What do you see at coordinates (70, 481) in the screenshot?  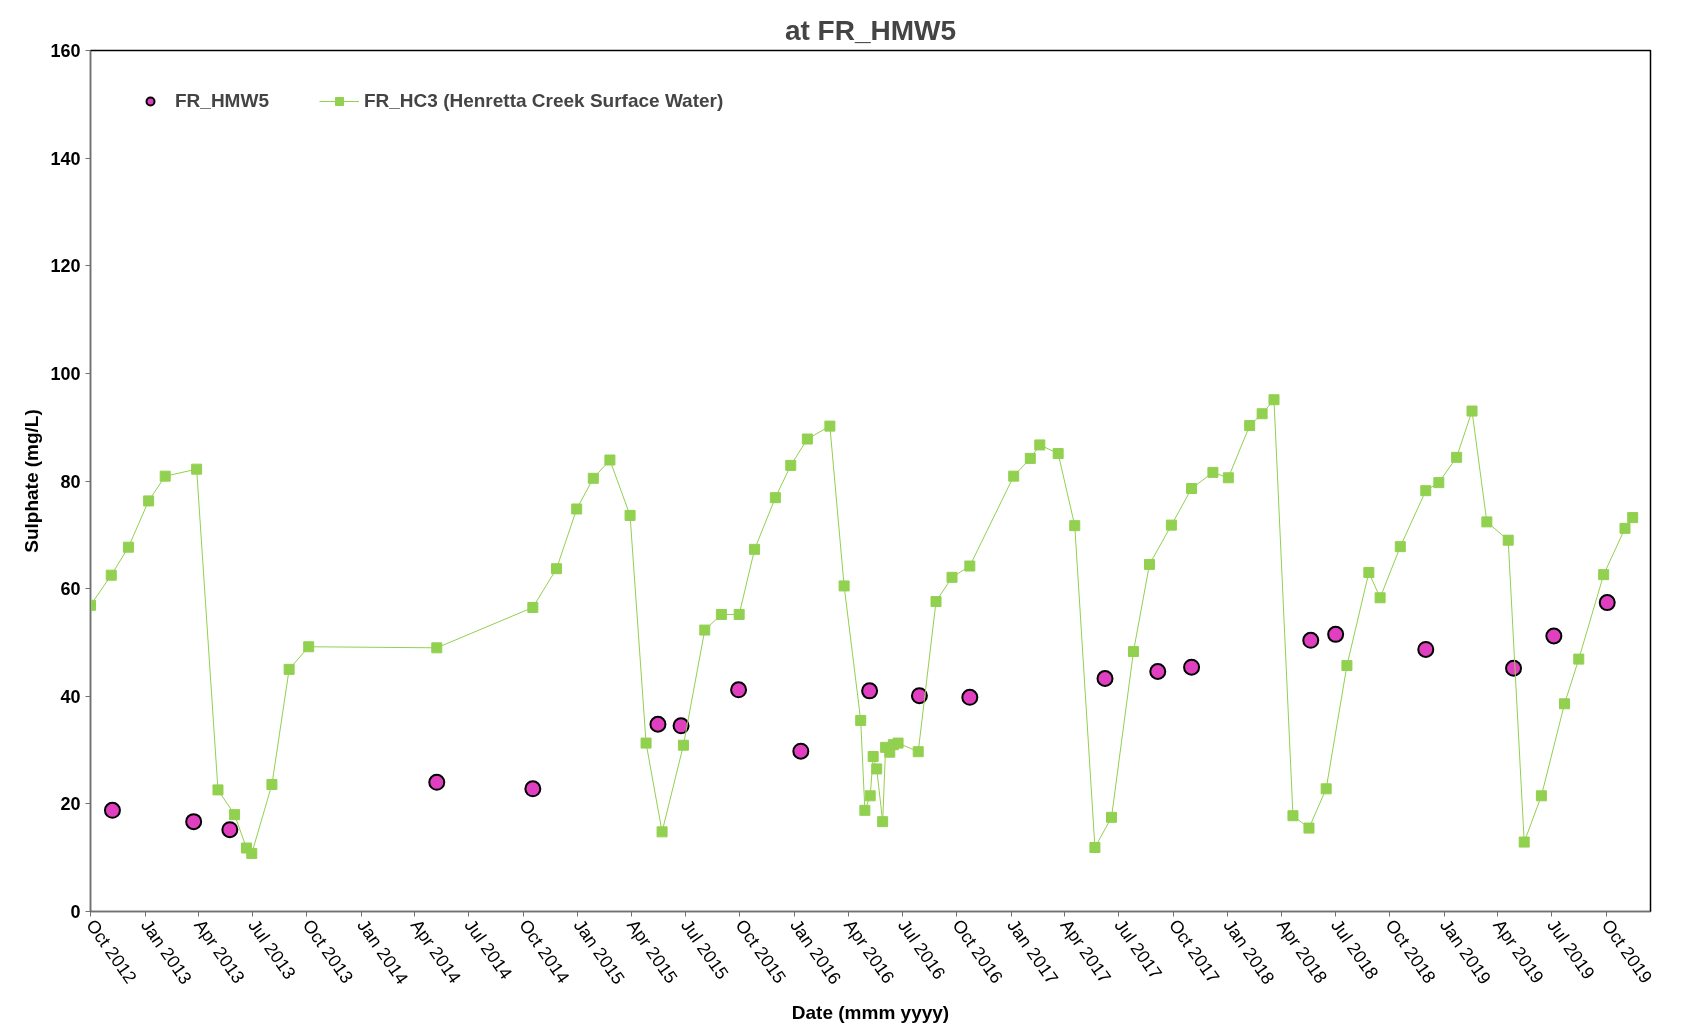 I see `y-tick-label: 80` at bounding box center [70, 481].